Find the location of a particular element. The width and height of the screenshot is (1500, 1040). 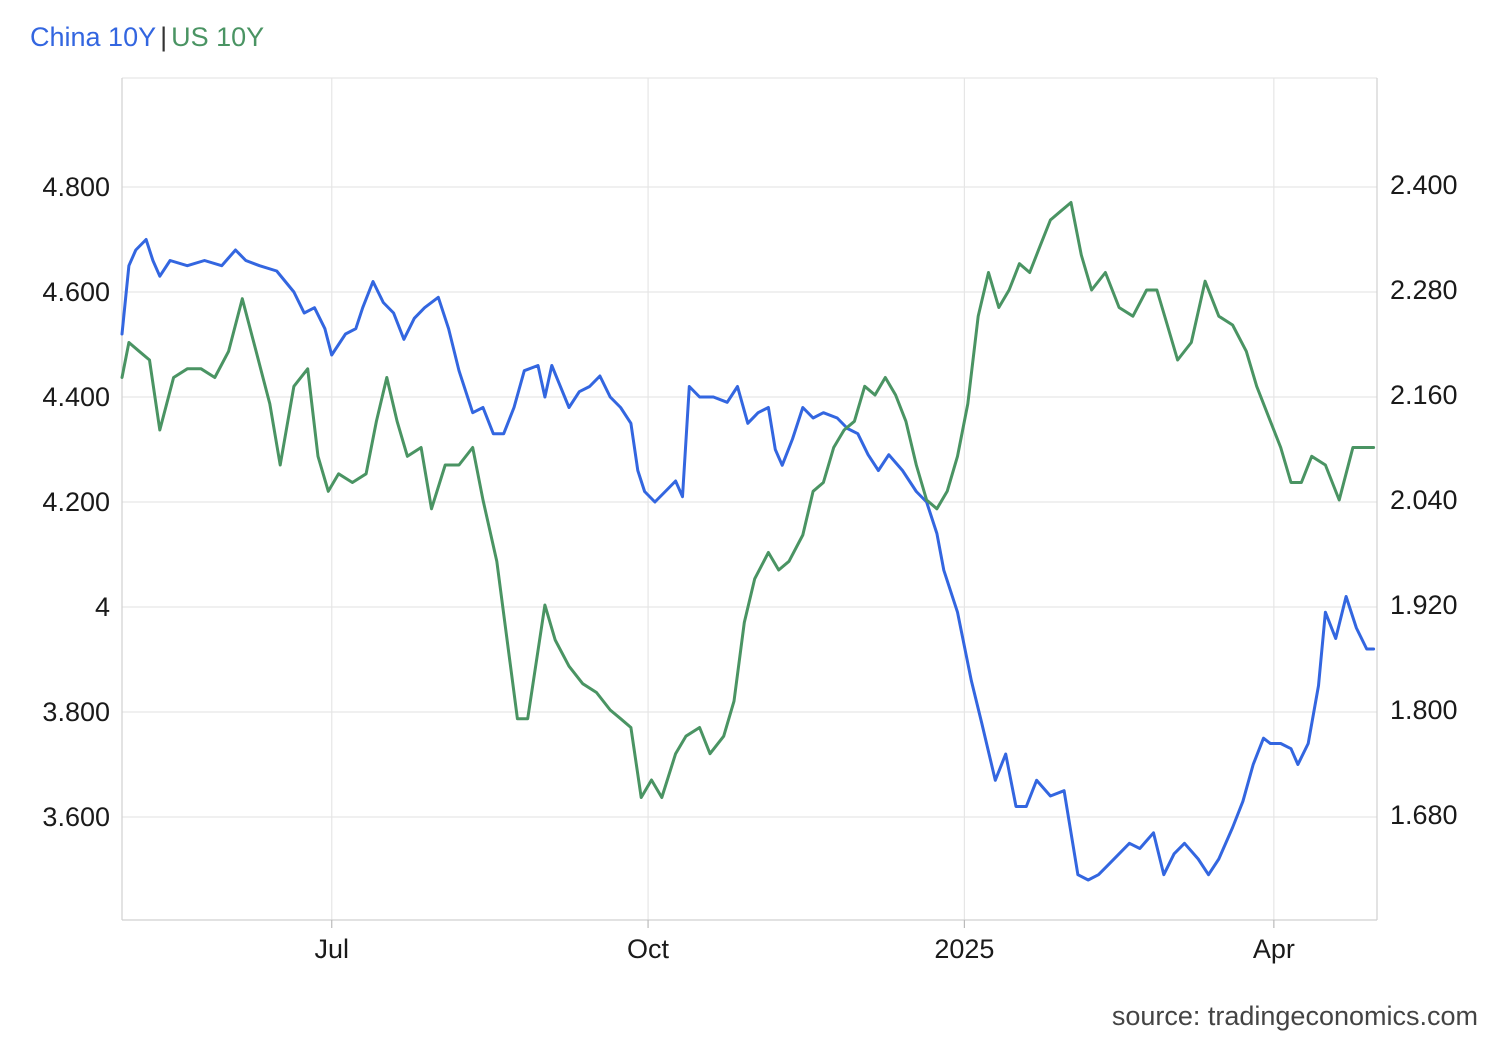

y-right-tick-label: 1.680 is located at coordinates (1424, 815).